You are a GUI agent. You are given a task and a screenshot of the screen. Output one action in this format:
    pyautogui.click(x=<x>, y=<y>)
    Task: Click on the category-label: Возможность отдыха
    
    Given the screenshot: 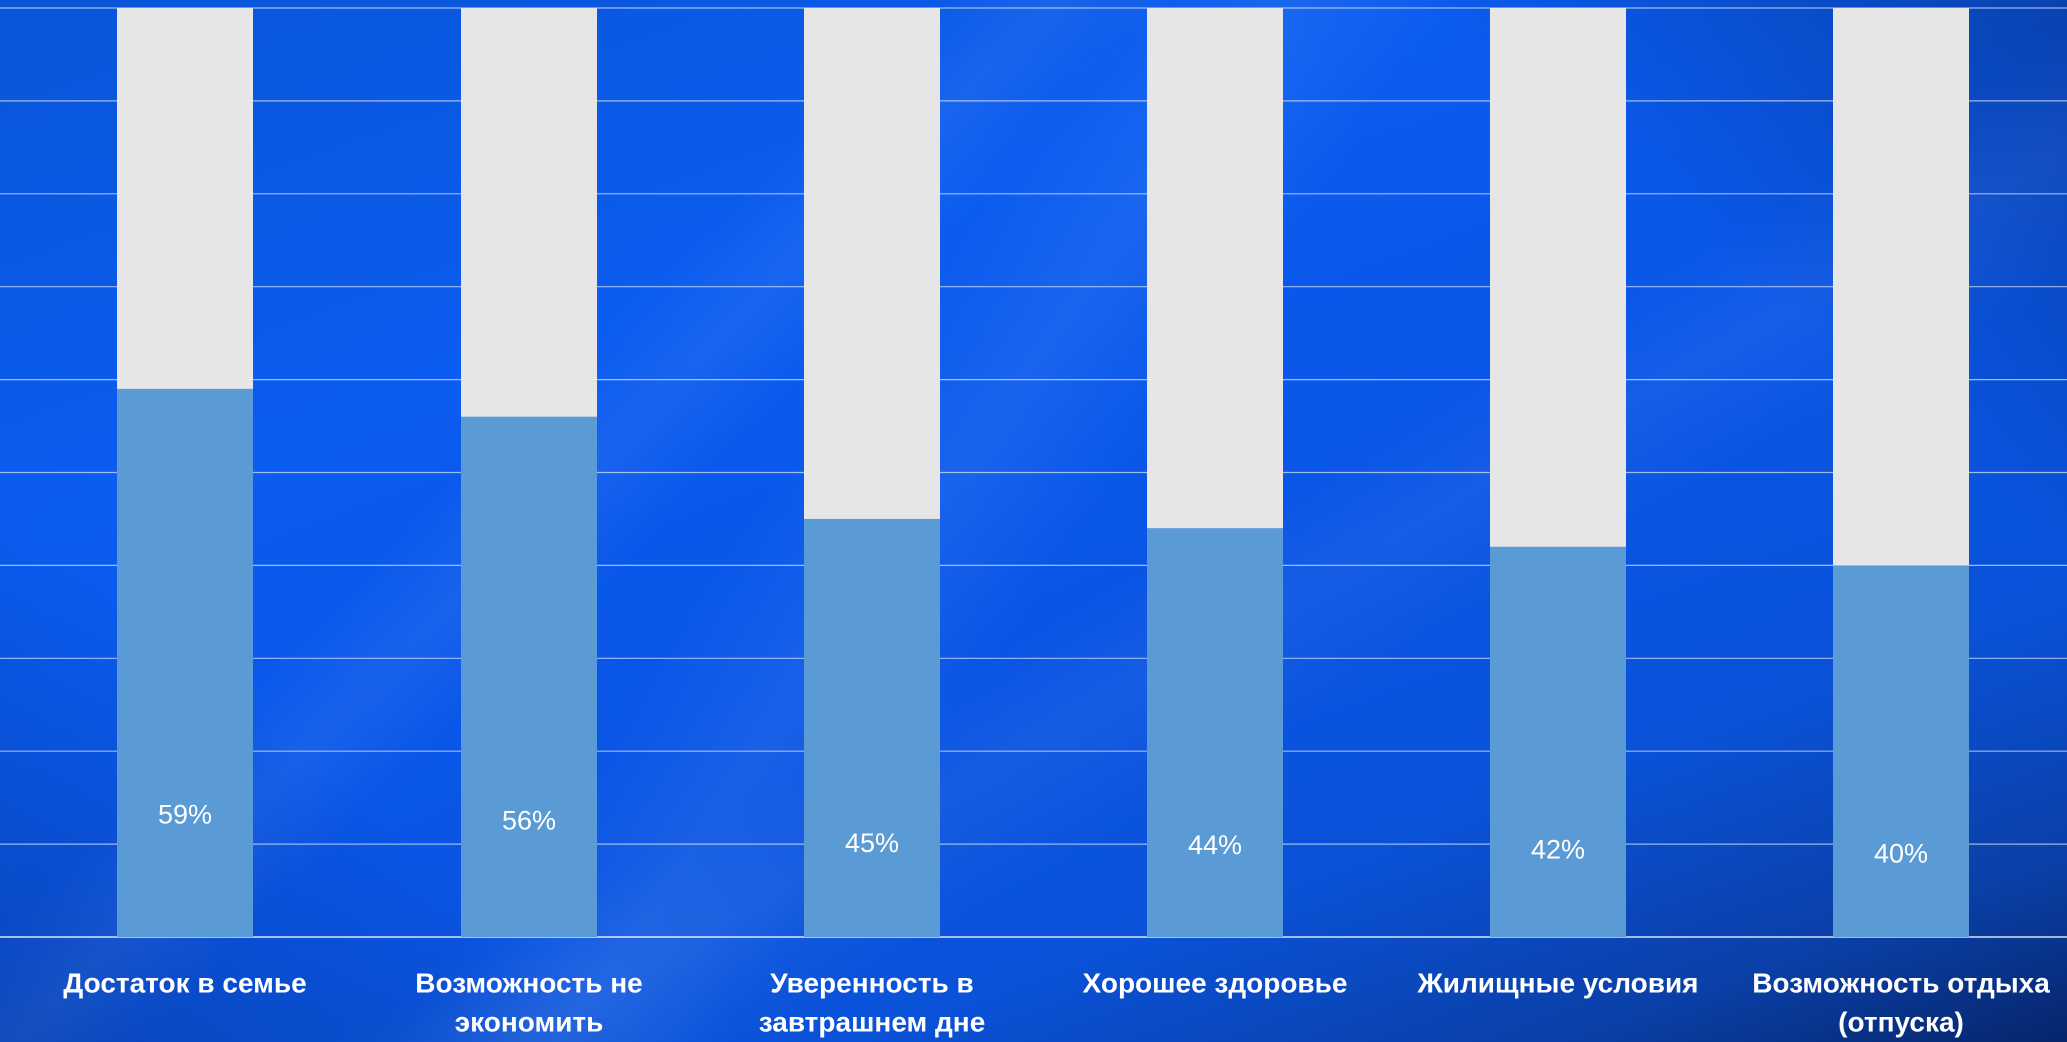 What is the action you would take?
    pyautogui.click(x=1901, y=982)
    